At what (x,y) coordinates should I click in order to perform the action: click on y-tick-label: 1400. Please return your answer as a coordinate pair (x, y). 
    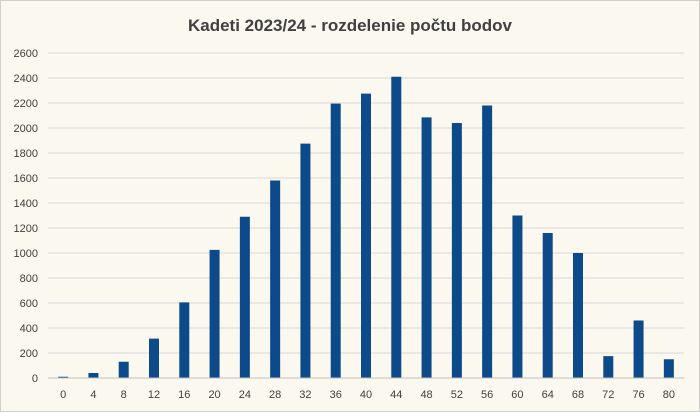
    Looking at the image, I should click on (26, 204).